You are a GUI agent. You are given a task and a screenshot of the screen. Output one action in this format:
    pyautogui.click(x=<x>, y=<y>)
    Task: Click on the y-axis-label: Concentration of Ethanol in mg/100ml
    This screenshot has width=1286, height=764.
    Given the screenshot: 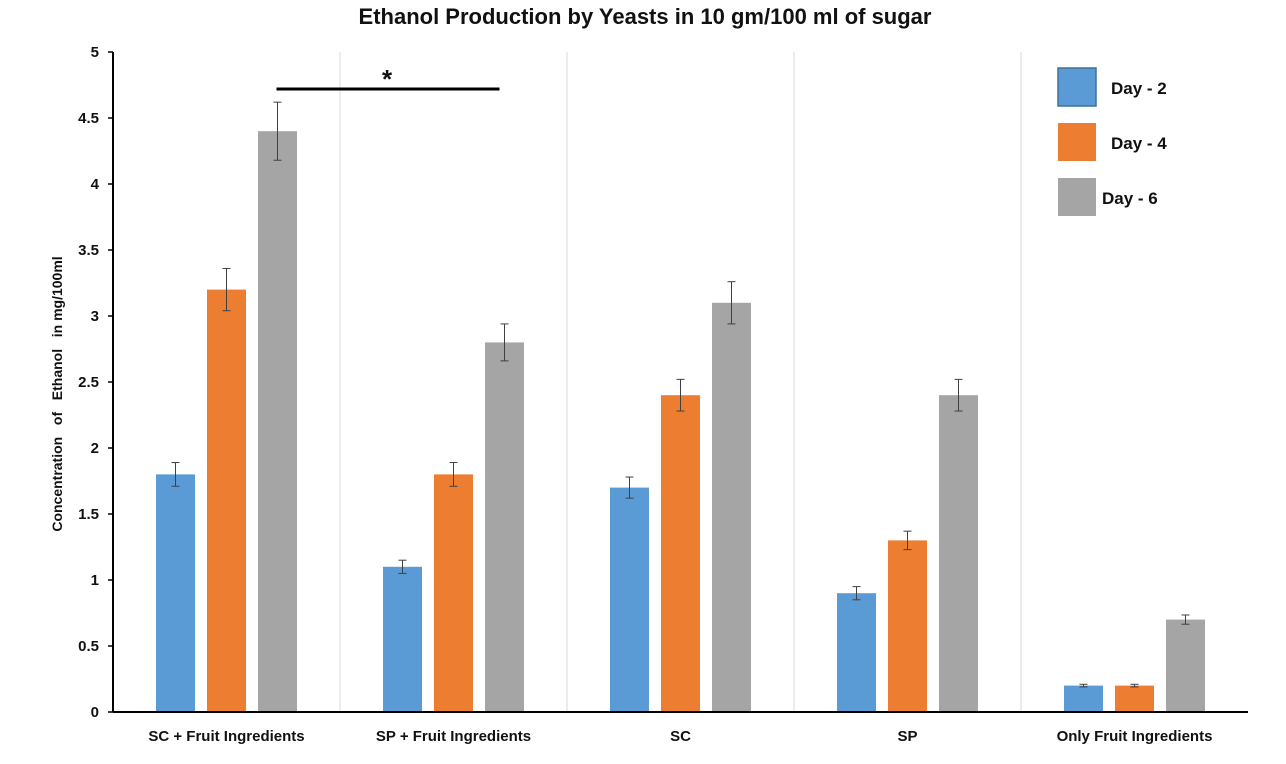 What is the action you would take?
    pyautogui.click(x=57, y=393)
    